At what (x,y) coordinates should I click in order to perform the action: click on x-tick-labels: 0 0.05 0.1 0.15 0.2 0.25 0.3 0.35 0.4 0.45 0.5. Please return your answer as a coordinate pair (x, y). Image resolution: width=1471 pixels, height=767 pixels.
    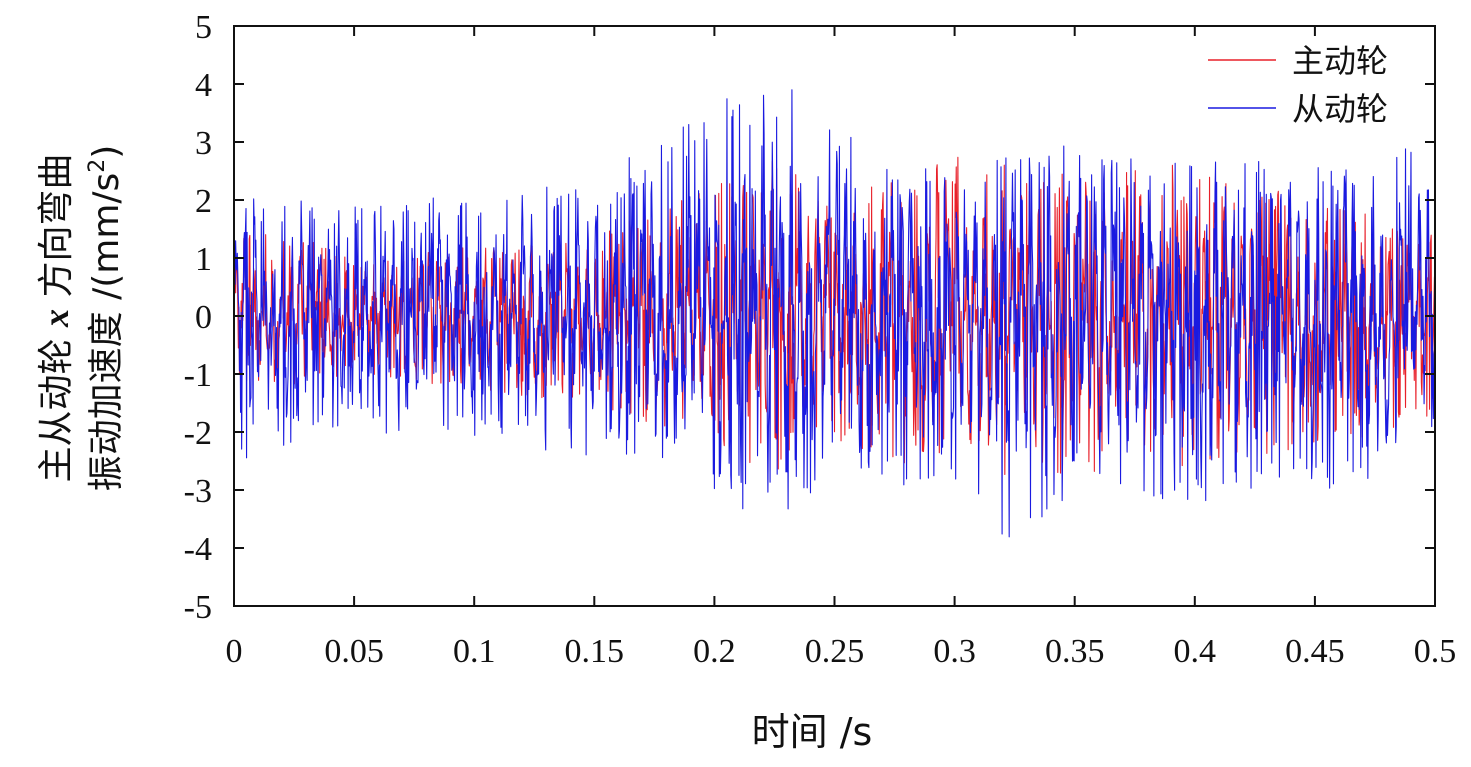
    Looking at the image, I should click on (841, 651).